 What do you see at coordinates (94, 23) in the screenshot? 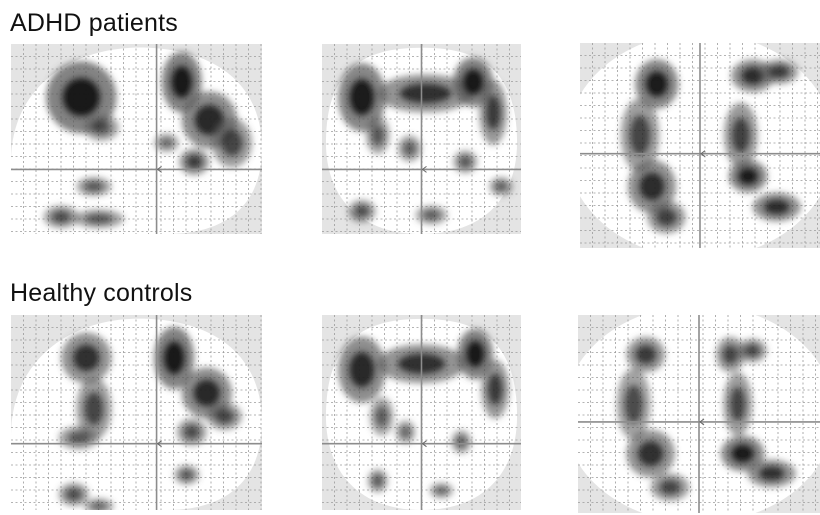
I see `label-adhd-patients: ADHD patients` at bounding box center [94, 23].